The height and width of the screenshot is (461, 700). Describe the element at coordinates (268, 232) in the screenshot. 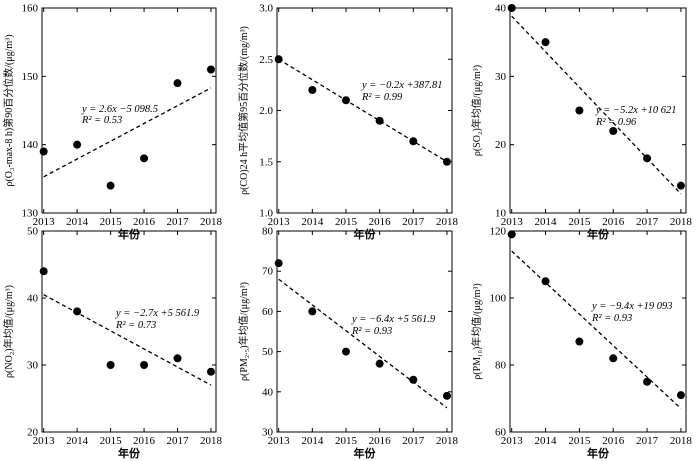

I see `y-tick-label: 80` at that location.